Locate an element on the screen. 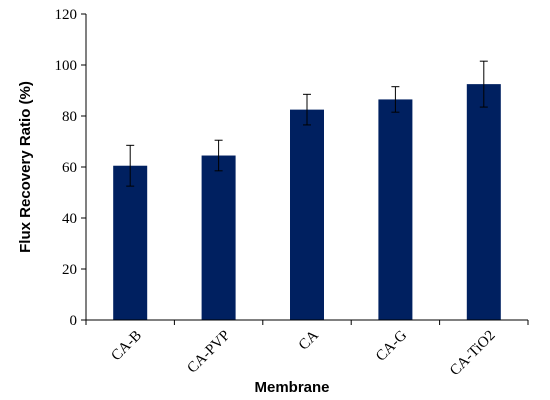 This screenshot has height=400, width=550. bar-ca-pvp is located at coordinates (218, 237).